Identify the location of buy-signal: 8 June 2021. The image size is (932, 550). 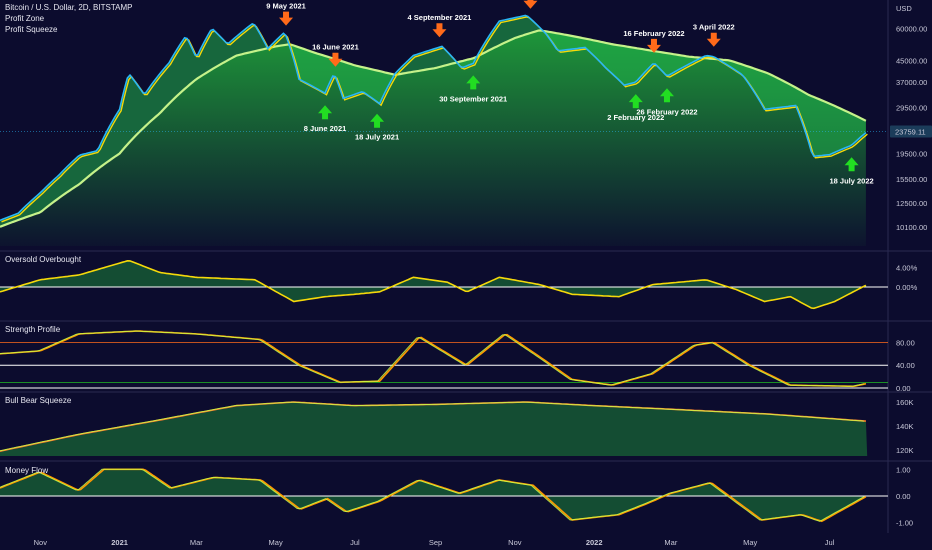
(325, 119).